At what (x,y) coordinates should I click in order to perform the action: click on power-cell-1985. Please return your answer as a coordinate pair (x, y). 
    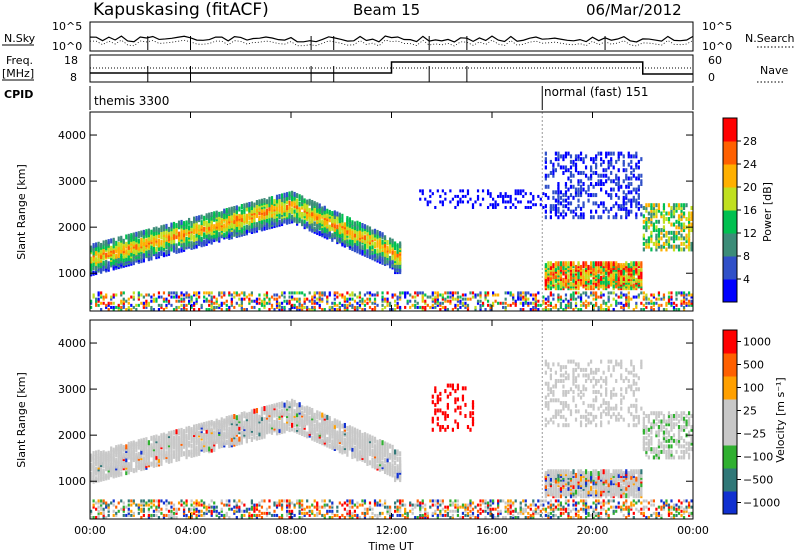
    Looking at the image, I should click on (400, 270).